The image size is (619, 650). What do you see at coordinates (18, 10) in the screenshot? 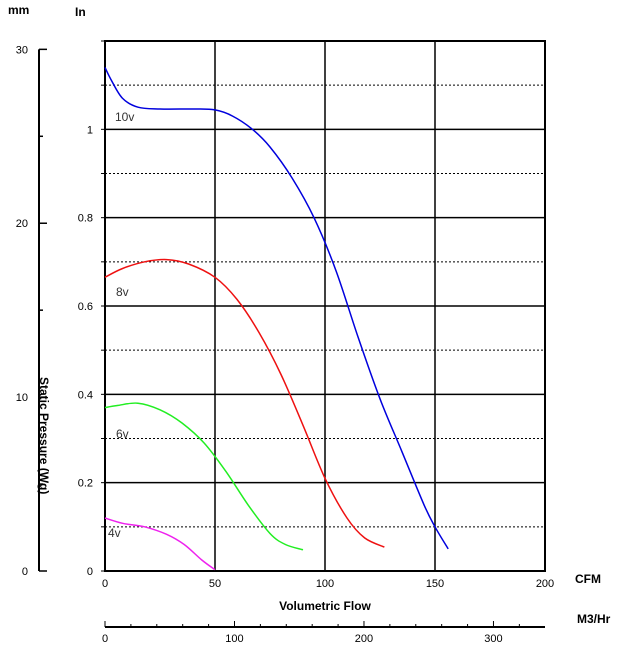
I see `mm-unit-label: mm` at bounding box center [18, 10].